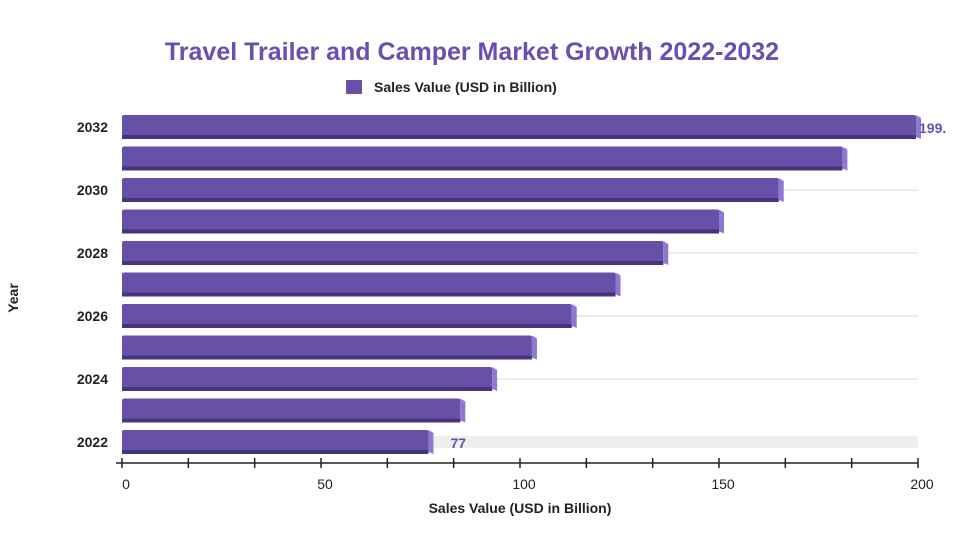  What do you see at coordinates (12, 298) in the screenshot?
I see `y-axis-label: Year` at bounding box center [12, 298].